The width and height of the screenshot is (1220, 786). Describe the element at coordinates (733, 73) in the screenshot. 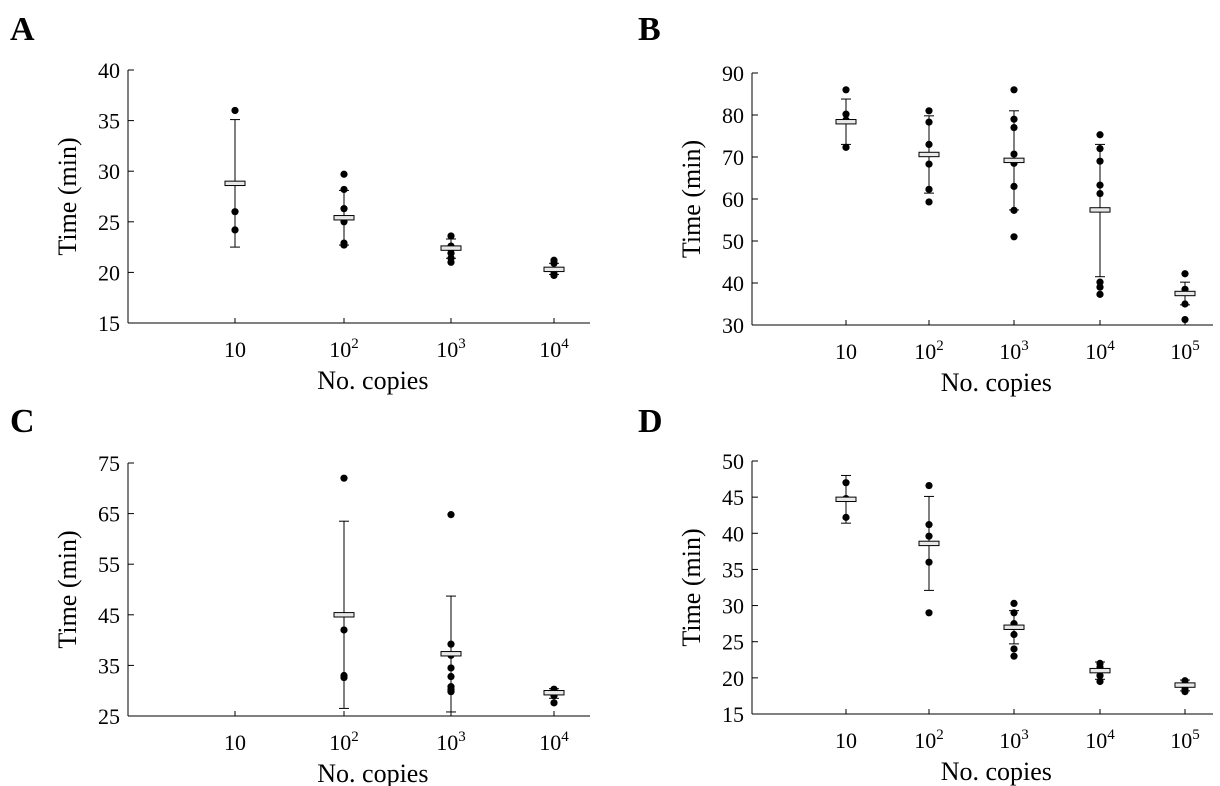

I see `y-tick-label: 90` at that location.